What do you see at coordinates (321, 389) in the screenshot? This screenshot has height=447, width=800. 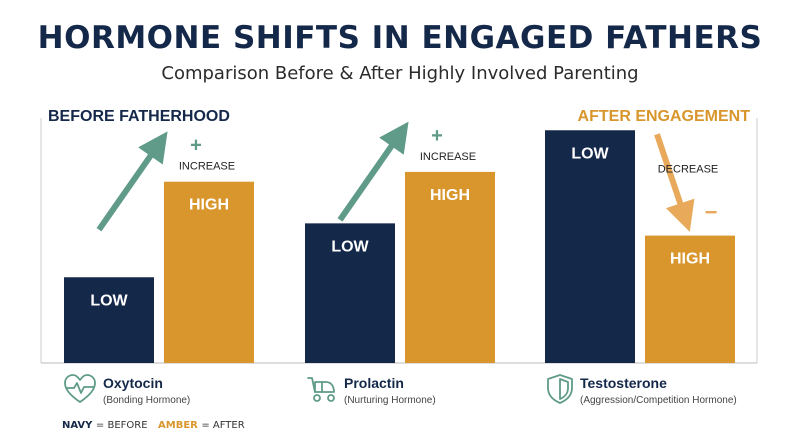 I see `stroller-icon` at bounding box center [321, 389].